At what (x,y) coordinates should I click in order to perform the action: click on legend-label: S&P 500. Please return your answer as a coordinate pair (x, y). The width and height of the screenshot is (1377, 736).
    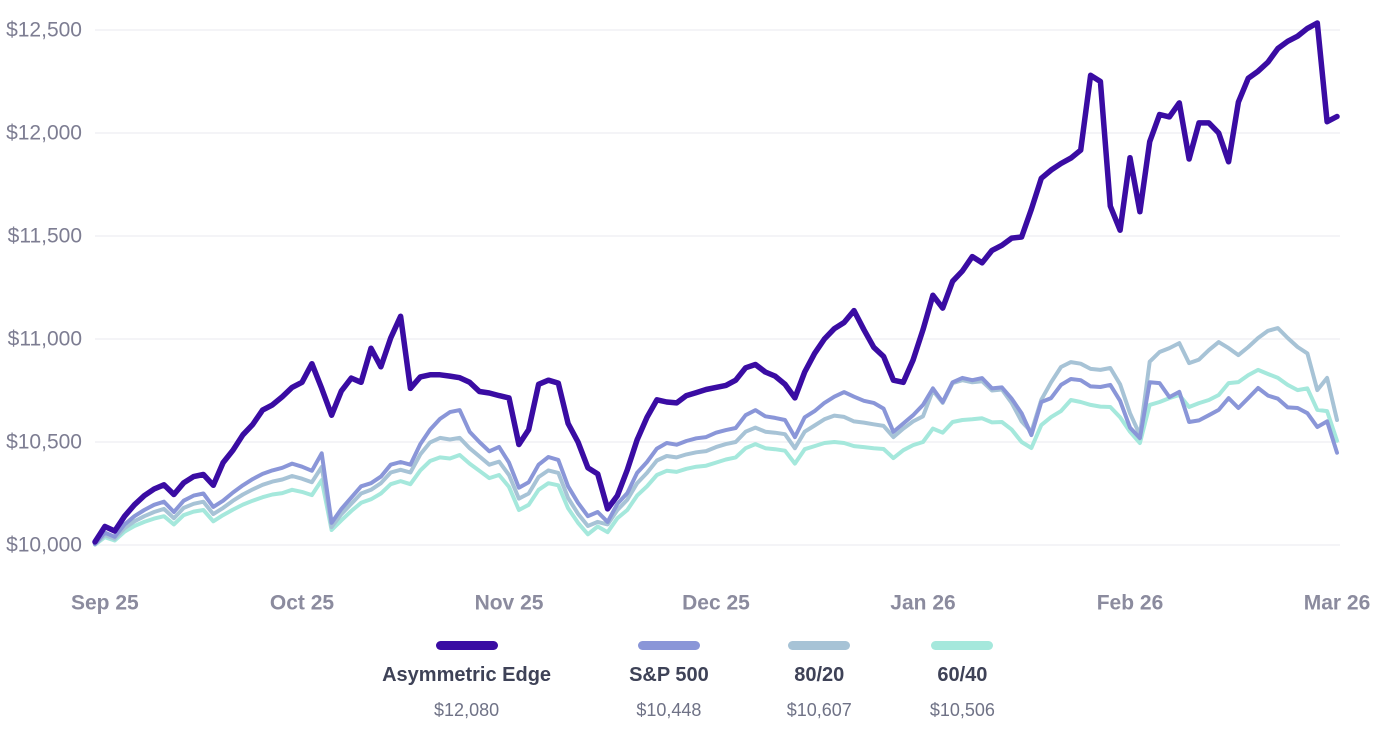
    Looking at the image, I should click on (669, 675).